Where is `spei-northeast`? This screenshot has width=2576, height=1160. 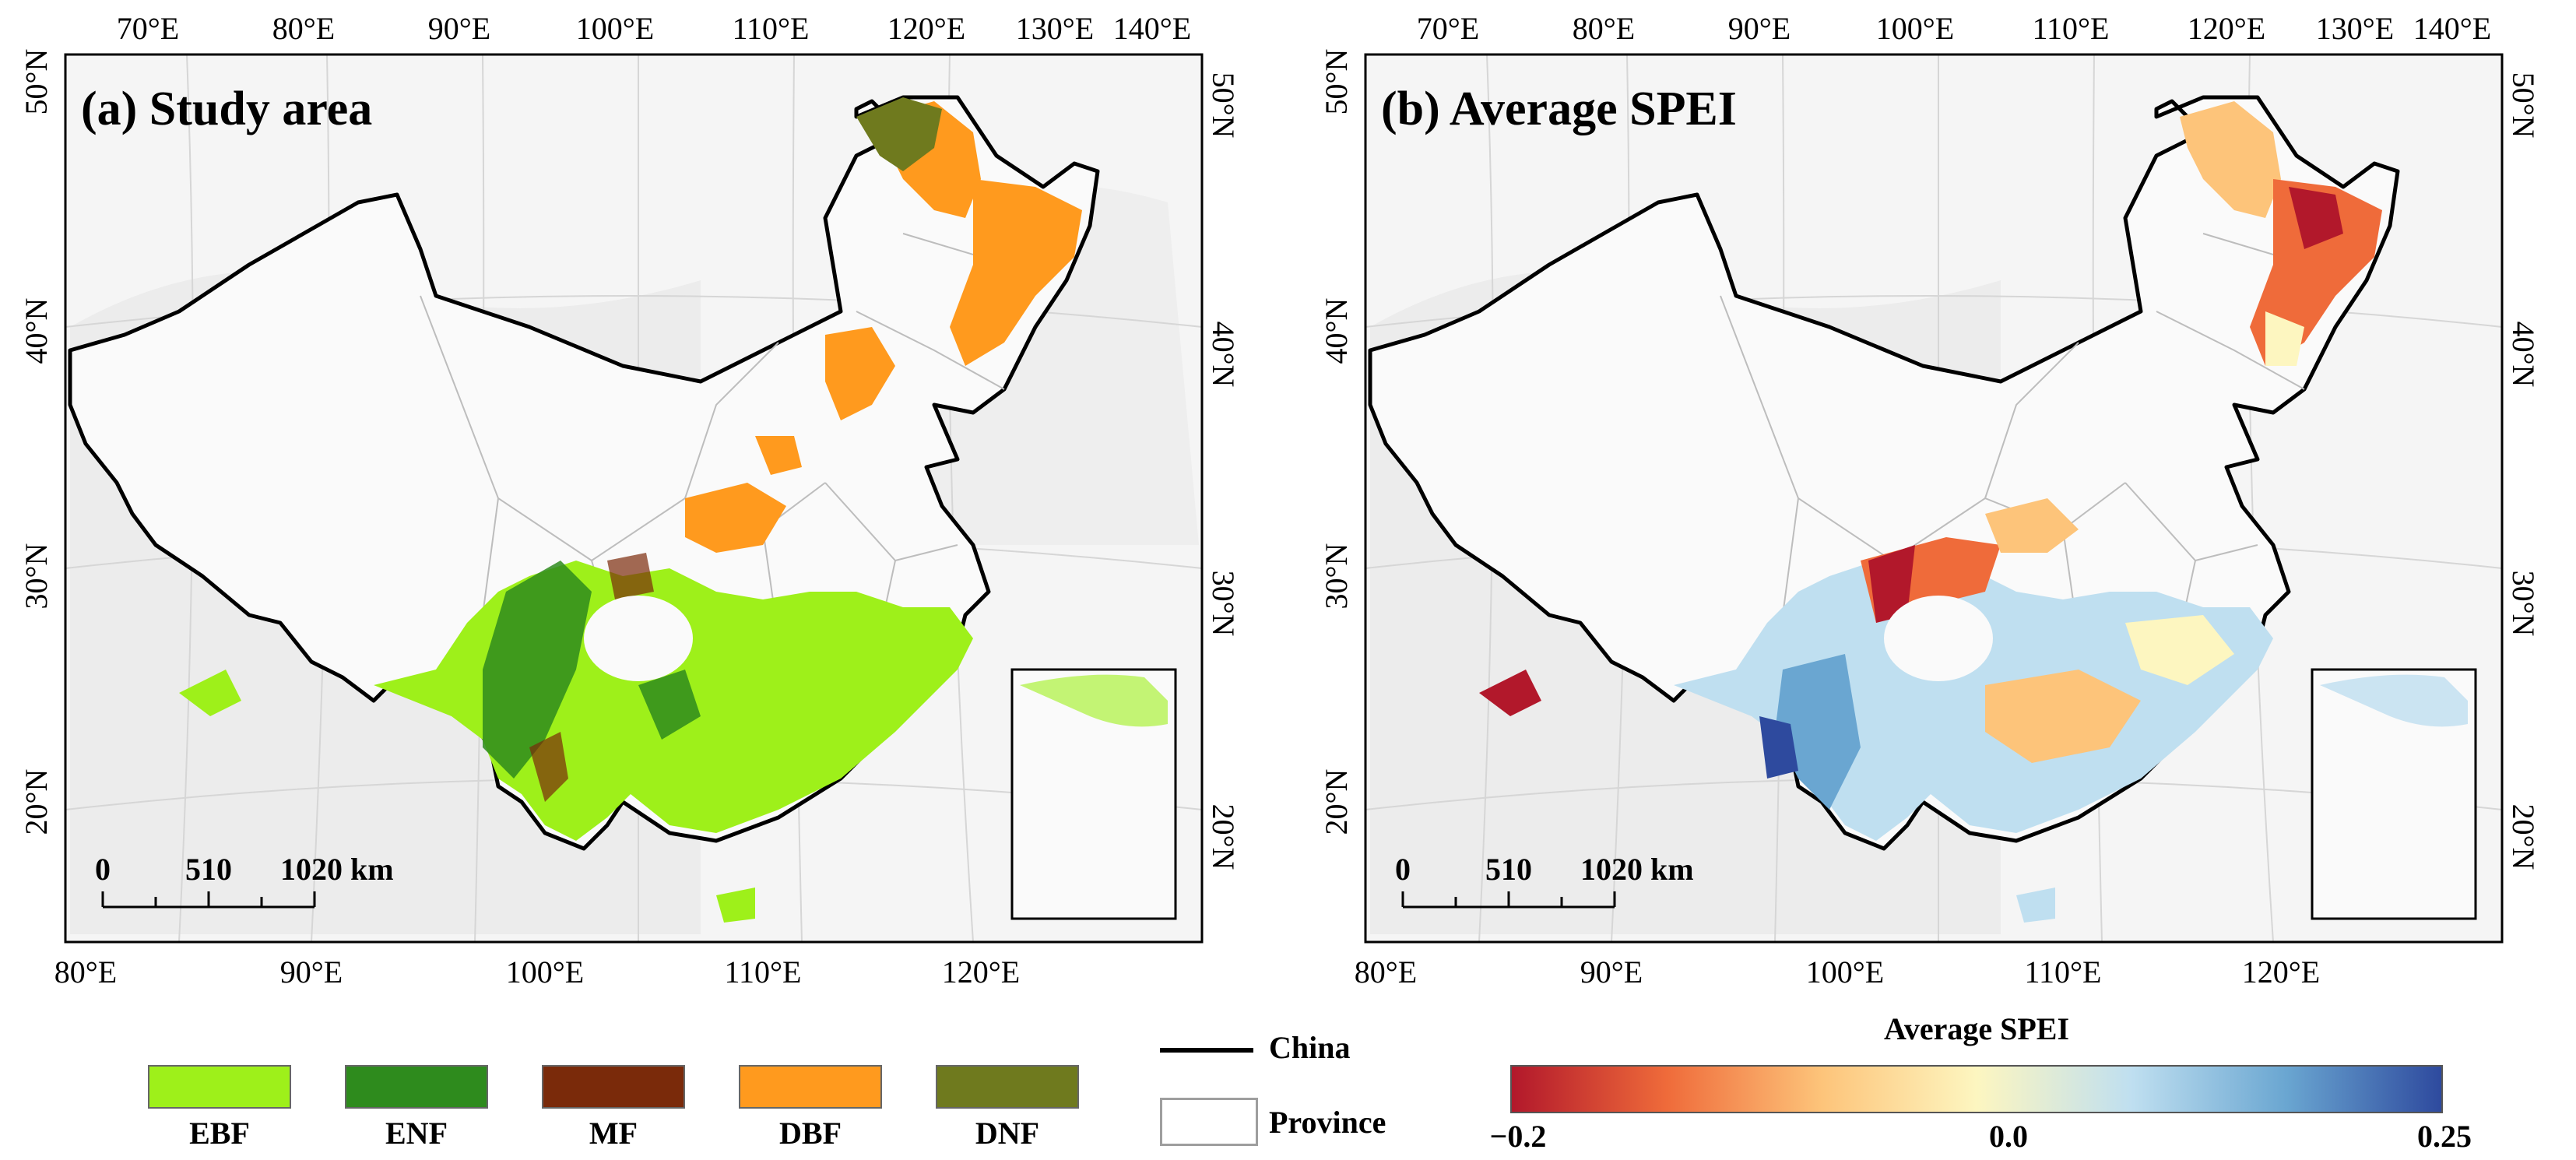
spei-northeast is located at coordinates (2281, 233).